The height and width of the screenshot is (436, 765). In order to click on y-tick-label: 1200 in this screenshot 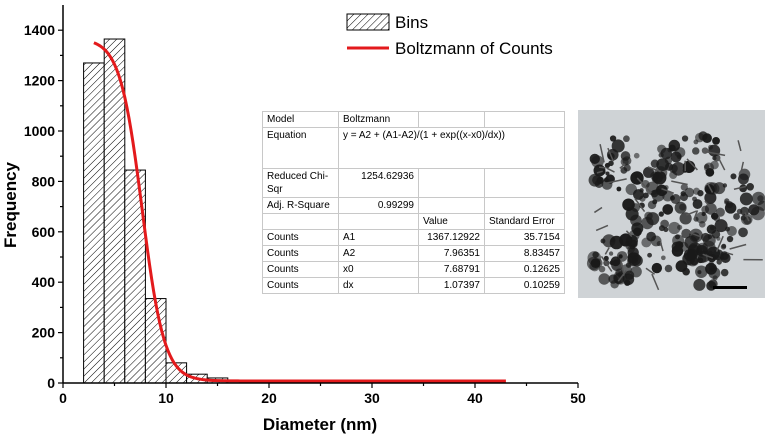, I will do `click(39, 81)`.